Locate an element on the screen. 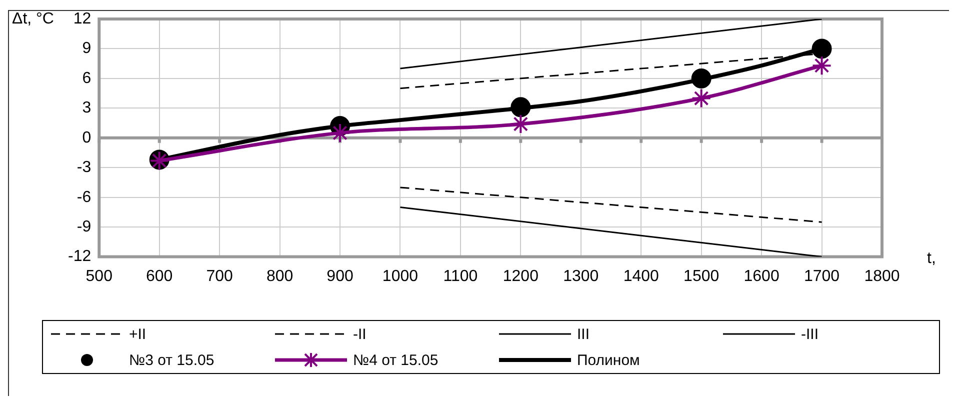 The image size is (957, 401). legend-label: -II is located at coordinates (359, 334).